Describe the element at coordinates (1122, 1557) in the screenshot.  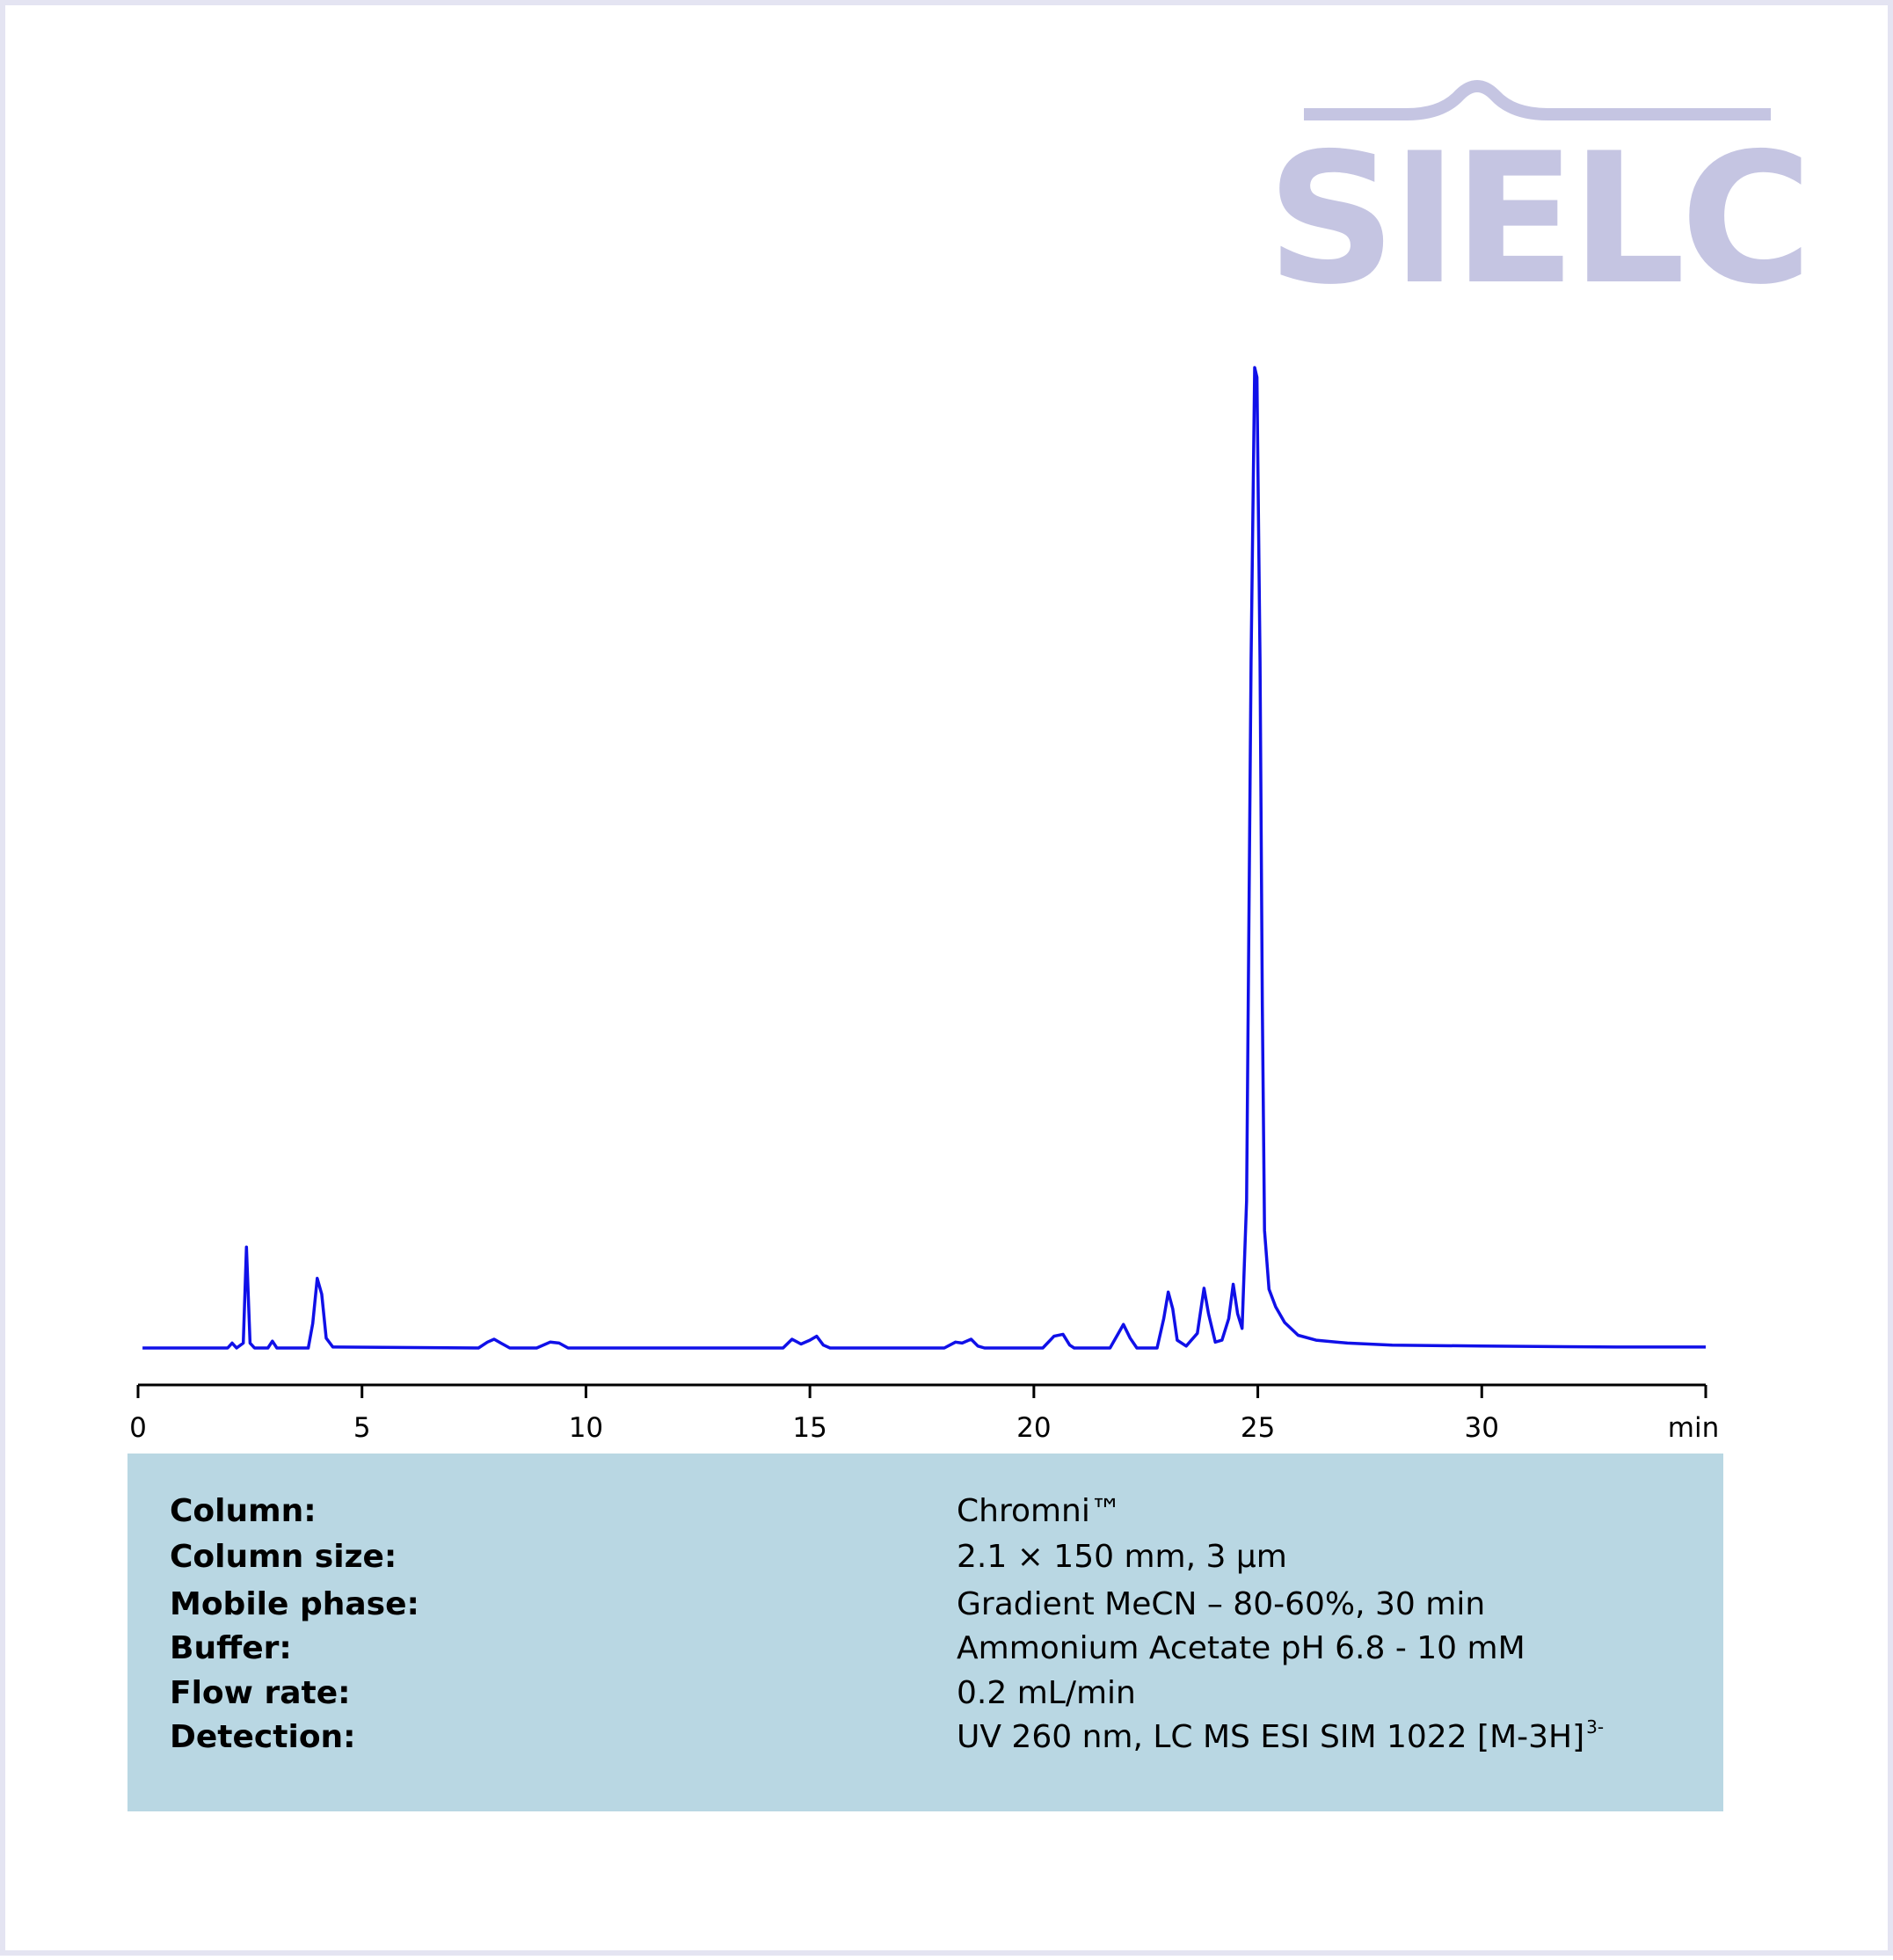
I see `condition-value: 2.1 × 150 mm, 3 µm` at that location.